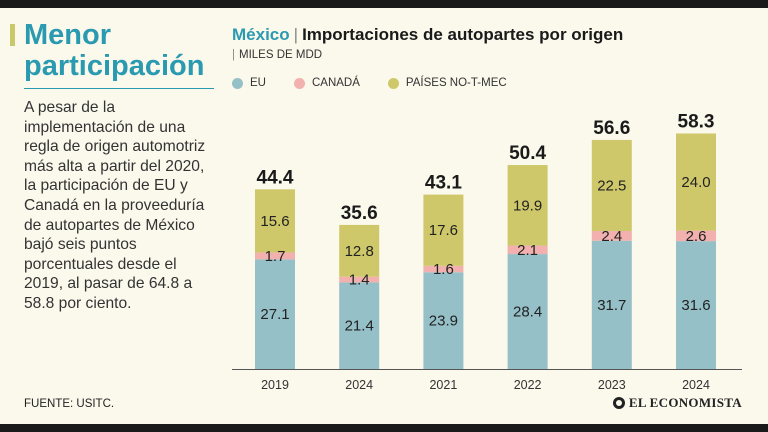 The height and width of the screenshot is (432, 768). I want to click on headline-rule, so click(119, 88).